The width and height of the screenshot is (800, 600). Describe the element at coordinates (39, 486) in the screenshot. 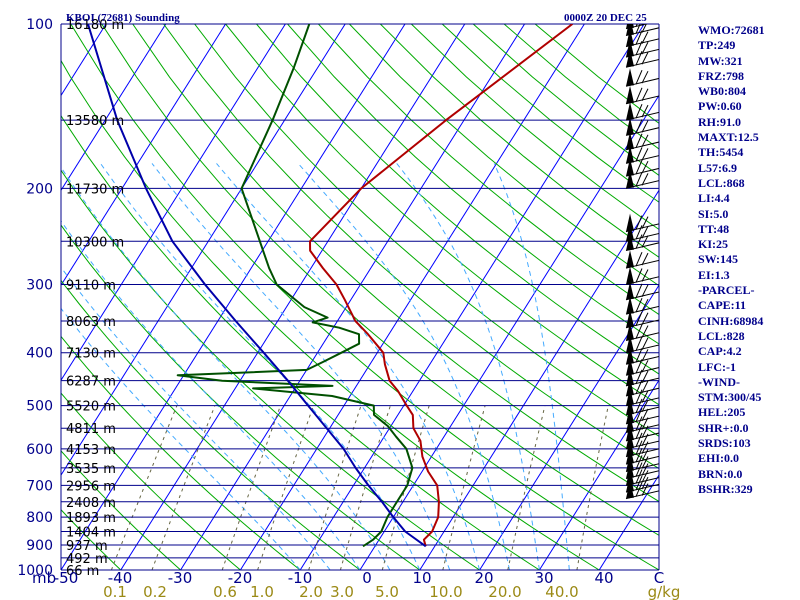

I see `pressure-tick-label: 700` at that location.